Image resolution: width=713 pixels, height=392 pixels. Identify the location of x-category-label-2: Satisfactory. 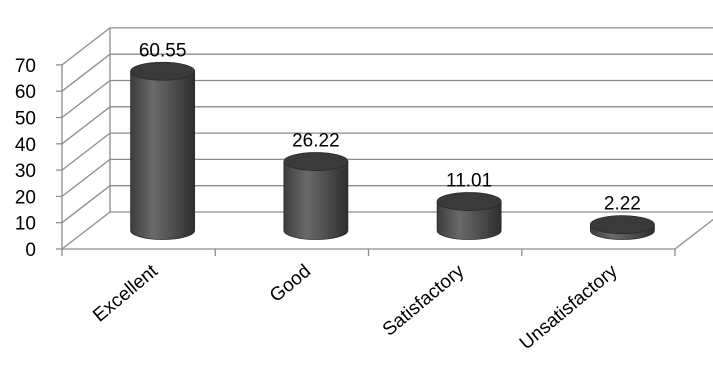
(424, 300).